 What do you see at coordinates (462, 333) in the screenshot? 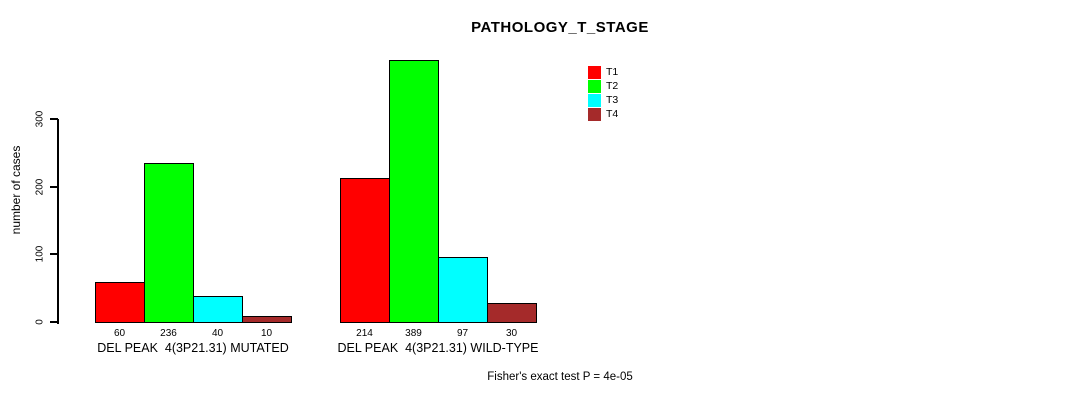
I see `bar-value-label: 97` at bounding box center [462, 333].